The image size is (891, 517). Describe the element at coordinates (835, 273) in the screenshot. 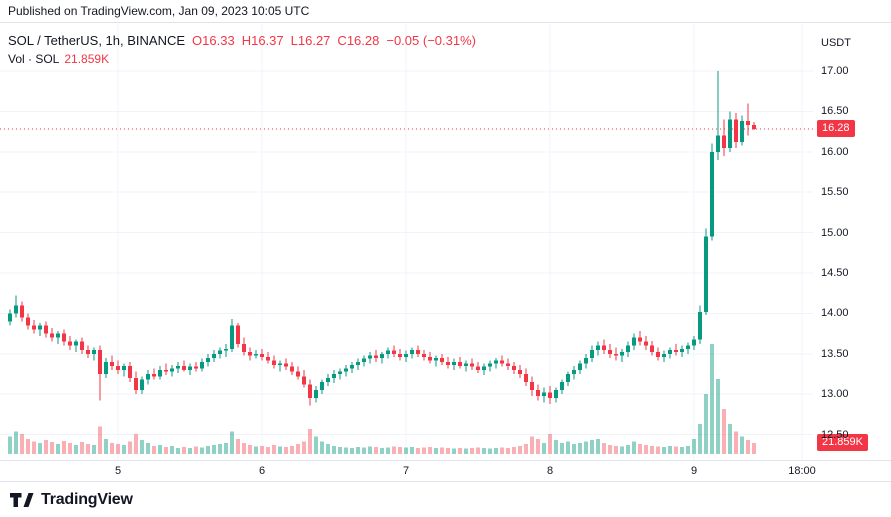

I see `price-tick-label: 14.50` at that location.